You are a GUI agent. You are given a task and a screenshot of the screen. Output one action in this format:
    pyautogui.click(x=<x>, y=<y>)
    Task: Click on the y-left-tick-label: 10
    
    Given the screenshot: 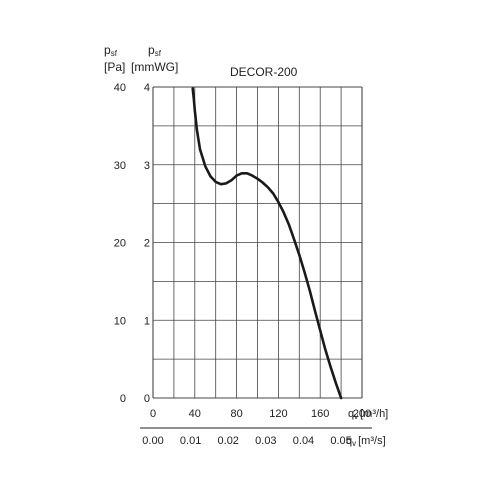 What is the action you would take?
    pyautogui.click(x=120, y=321)
    